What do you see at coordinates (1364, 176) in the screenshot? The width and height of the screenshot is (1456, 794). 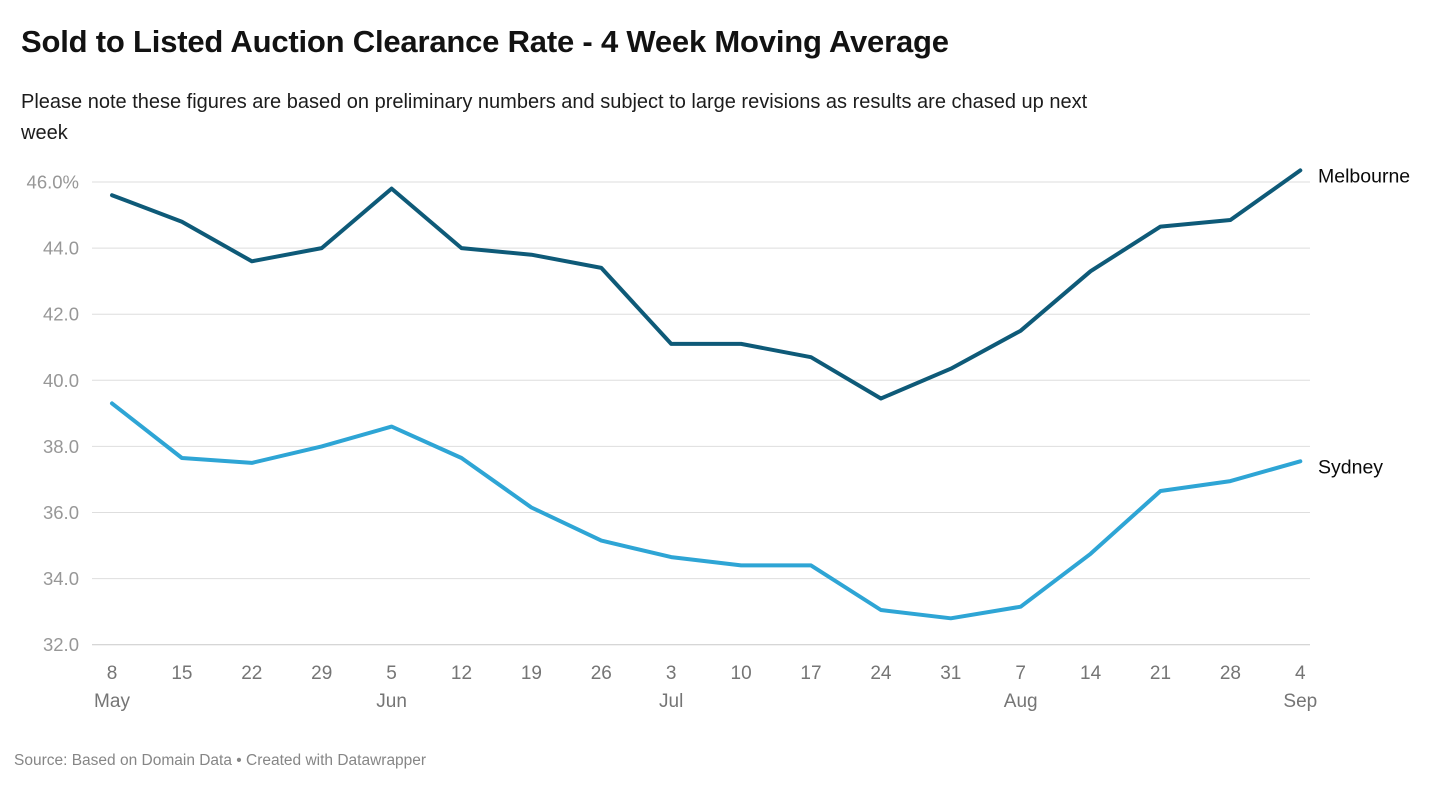 I see `series-label-melbourne: Melbourne` at bounding box center [1364, 176].